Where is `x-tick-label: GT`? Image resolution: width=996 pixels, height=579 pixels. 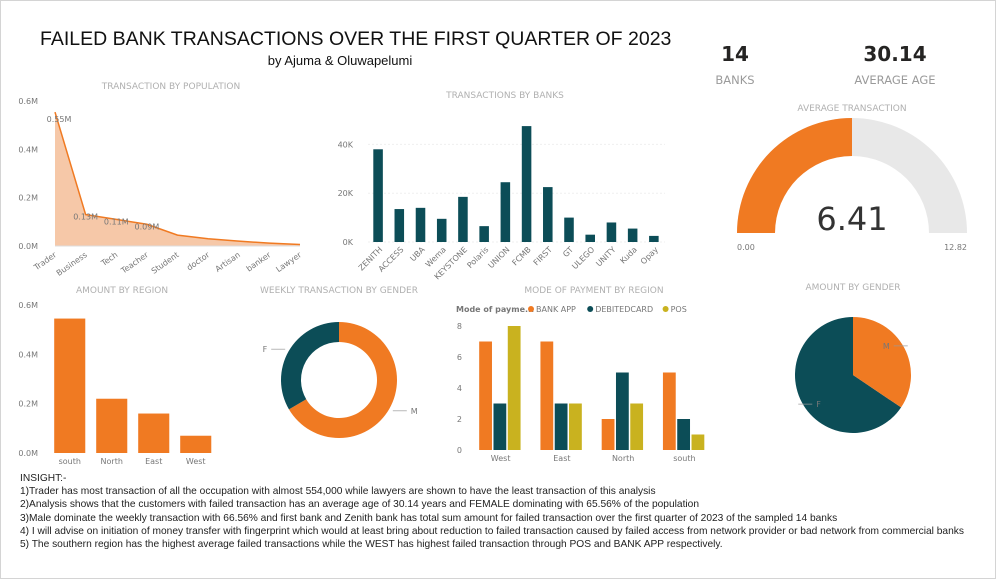
x-tick-label: GT is located at coordinates (568, 252).